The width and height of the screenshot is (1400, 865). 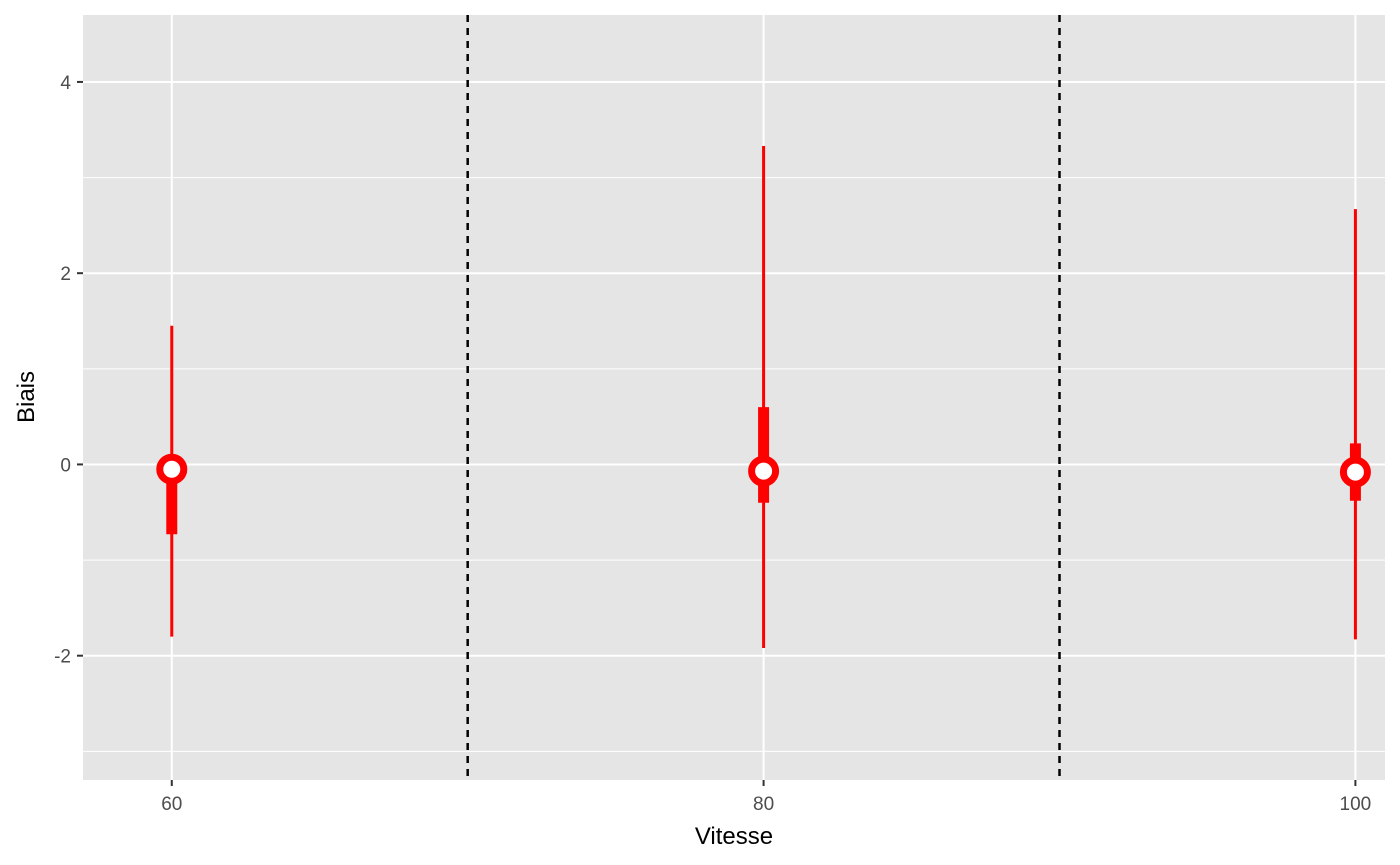 What do you see at coordinates (171, 804) in the screenshot?
I see `x-tick-label: 60` at bounding box center [171, 804].